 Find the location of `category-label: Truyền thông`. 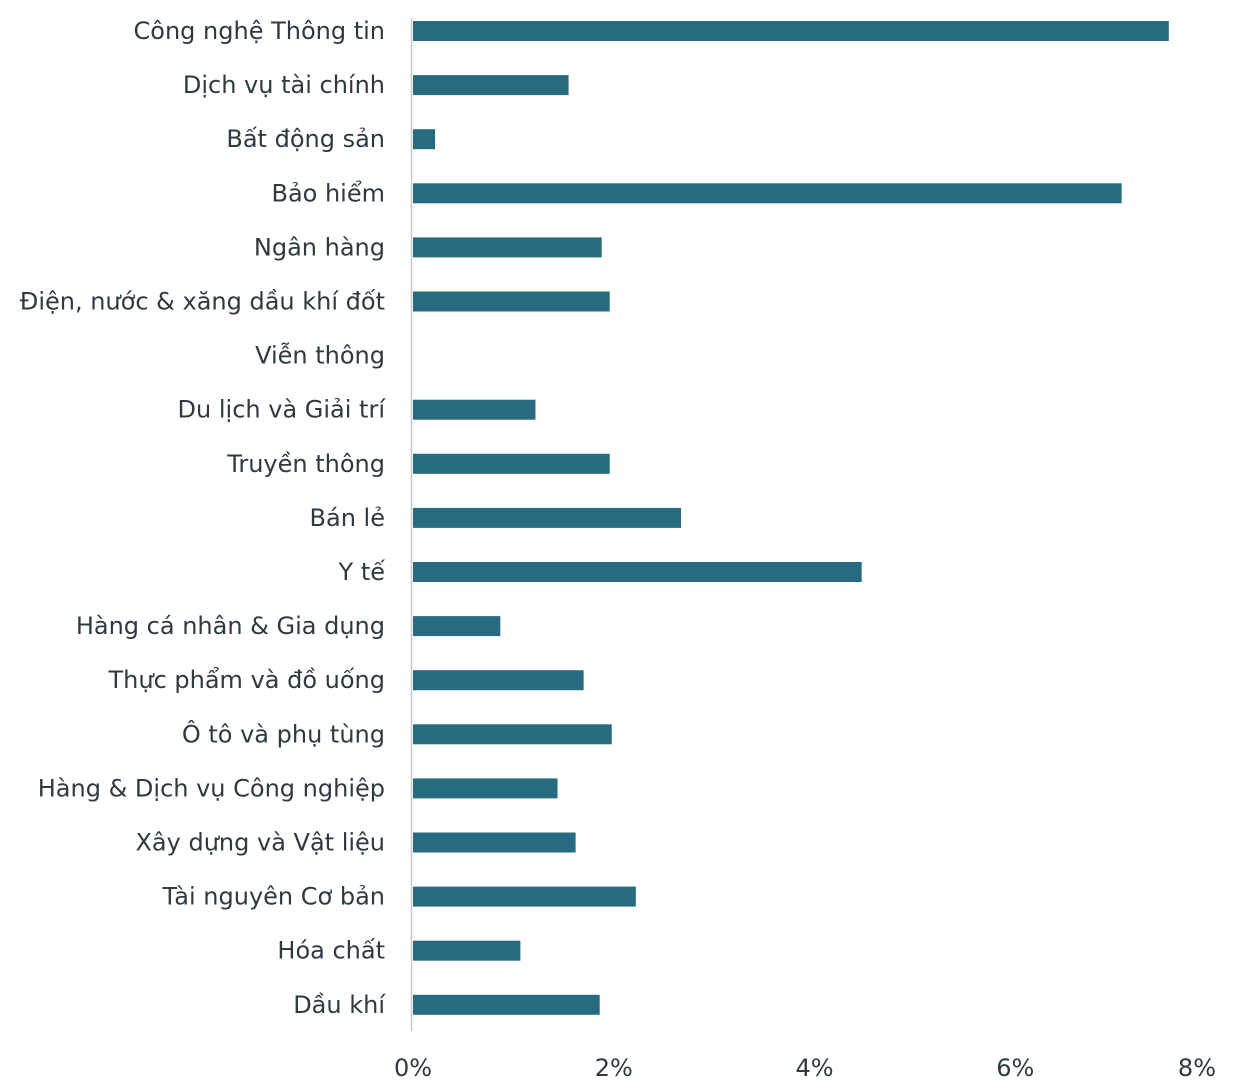

category-label: Truyền thông is located at coordinates (305, 464).